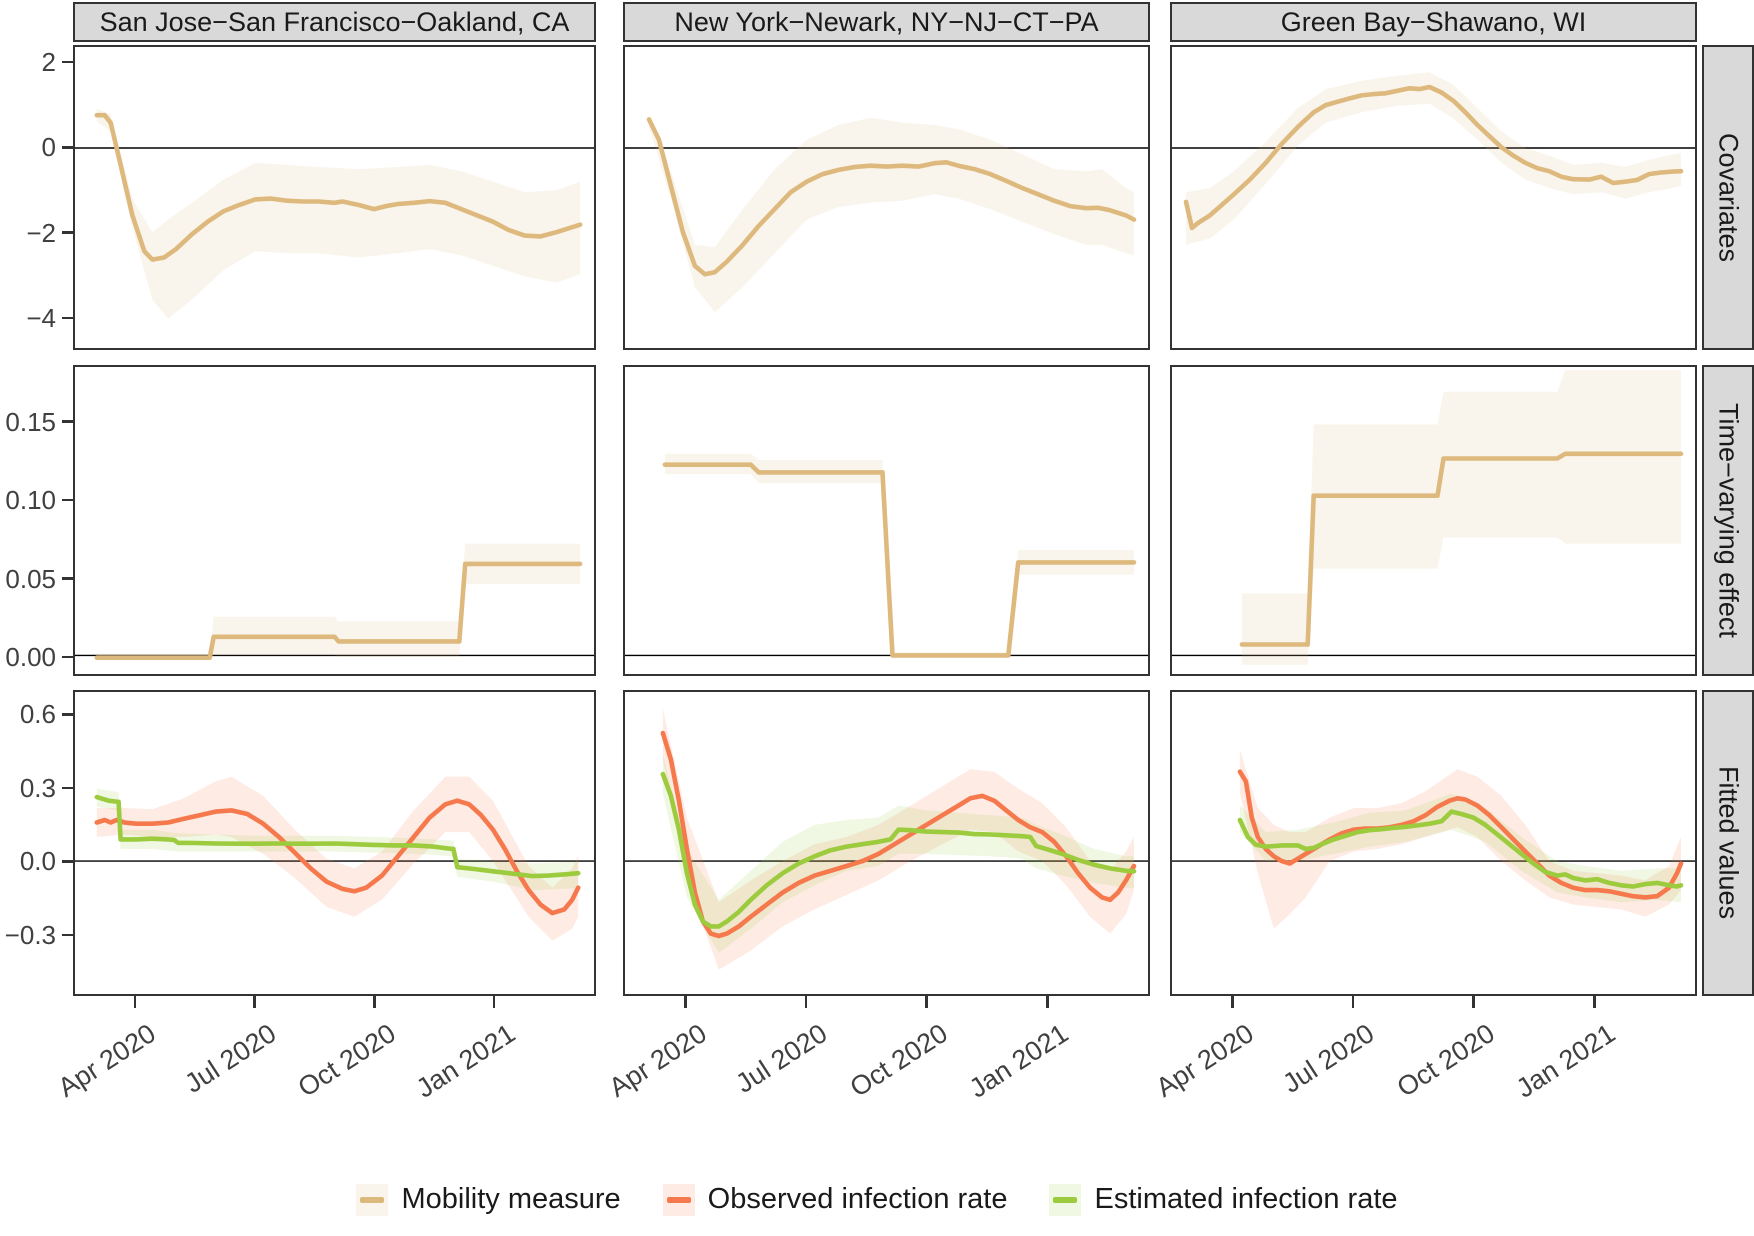 The width and height of the screenshot is (1754, 1236). I want to click on y-axis-tick-label: 0.10, so click(30, 500).